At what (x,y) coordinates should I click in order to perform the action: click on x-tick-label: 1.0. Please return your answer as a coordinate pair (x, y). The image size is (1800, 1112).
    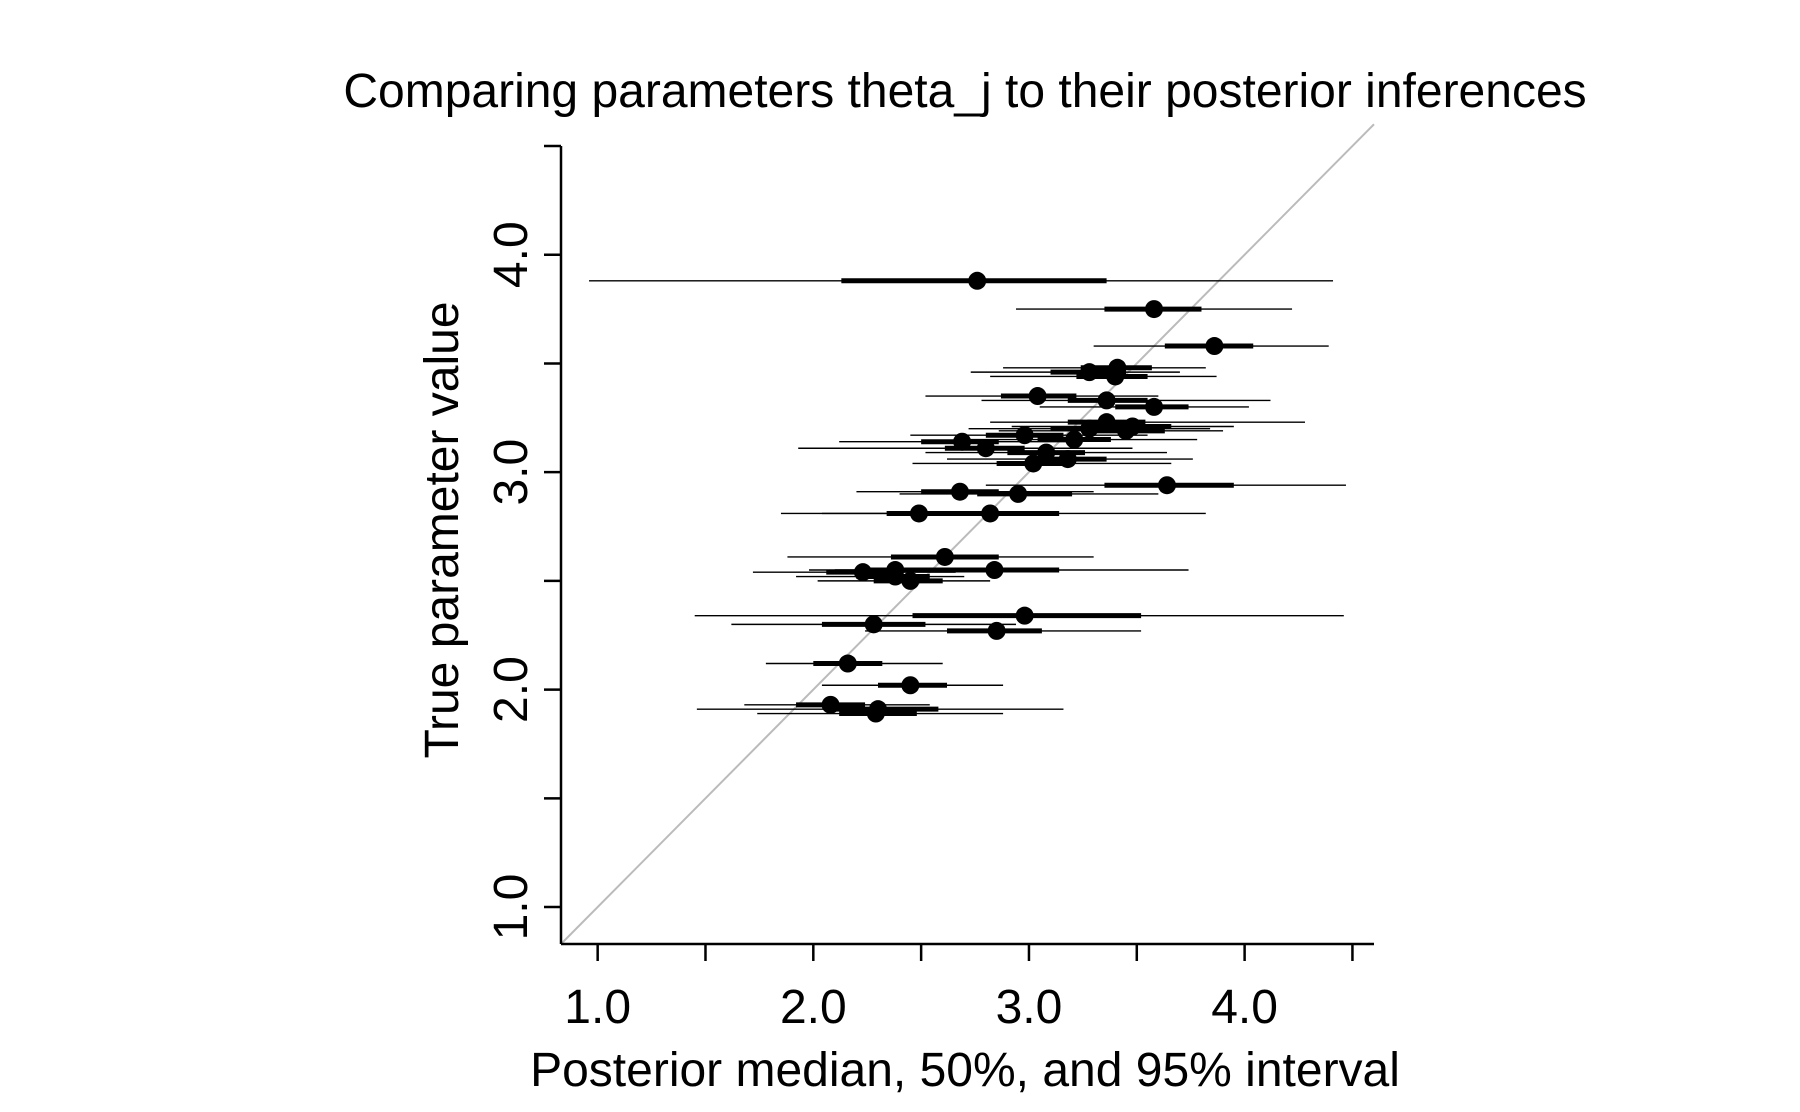
    Looking at the image, I should click on (597, 1007).